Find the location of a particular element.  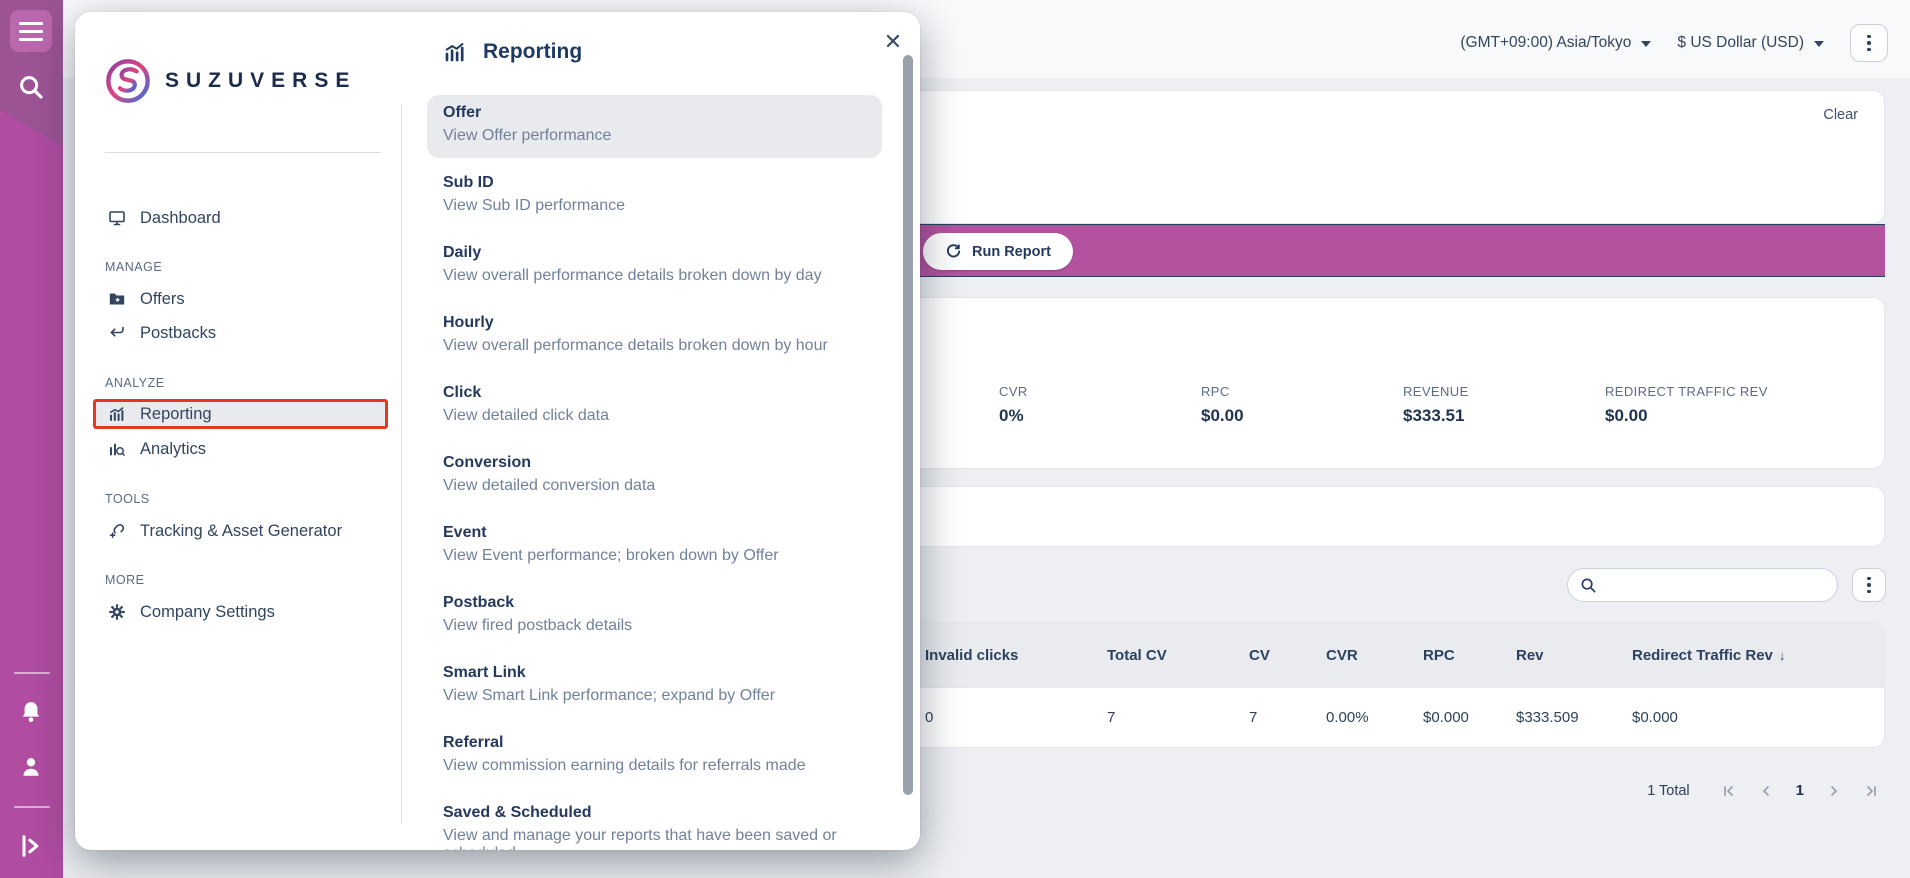

item-title: Smart Link is located at coordinates (484, 672).